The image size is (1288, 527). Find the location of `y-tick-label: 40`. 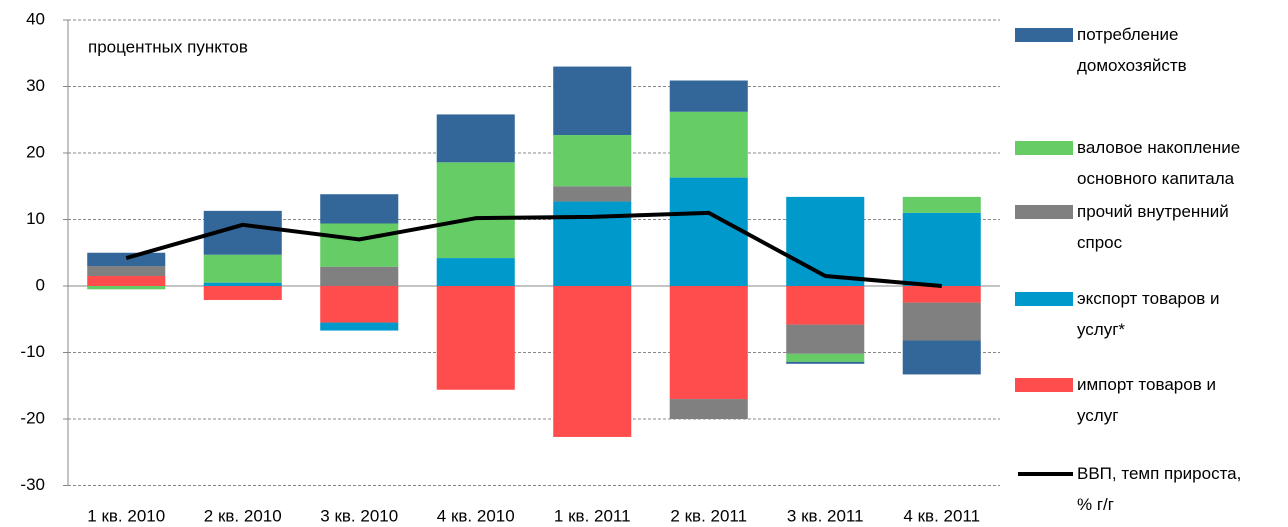

y-tick-label: 40 is located at coordinates (35, 18).